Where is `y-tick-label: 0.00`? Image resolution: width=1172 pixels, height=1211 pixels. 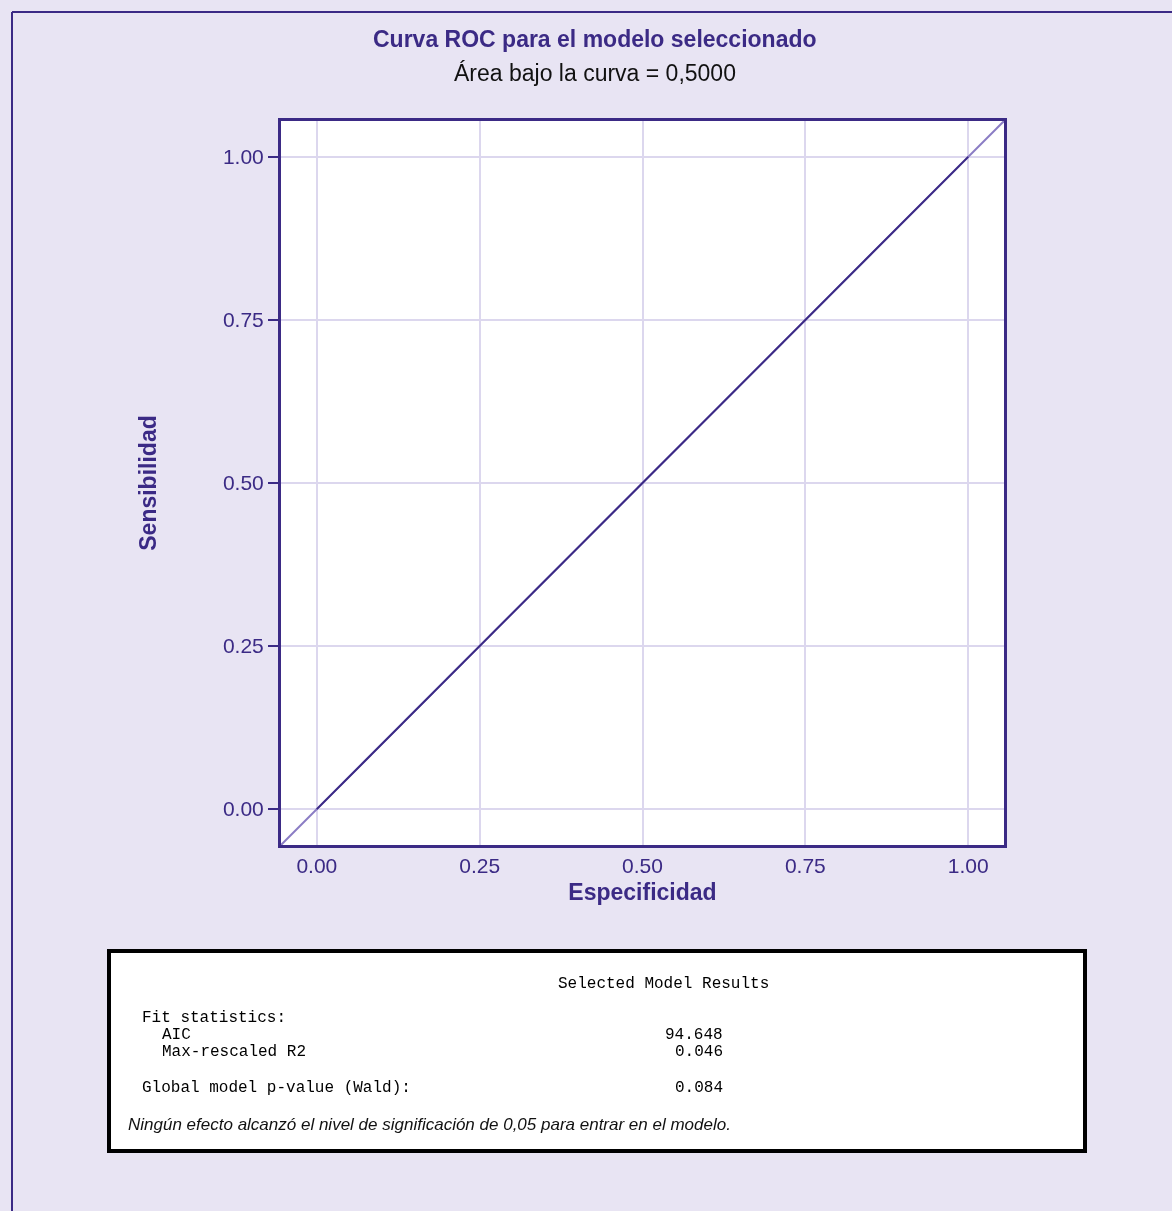 y-tick-label: 0.00 is located at coordinates (243, 809).